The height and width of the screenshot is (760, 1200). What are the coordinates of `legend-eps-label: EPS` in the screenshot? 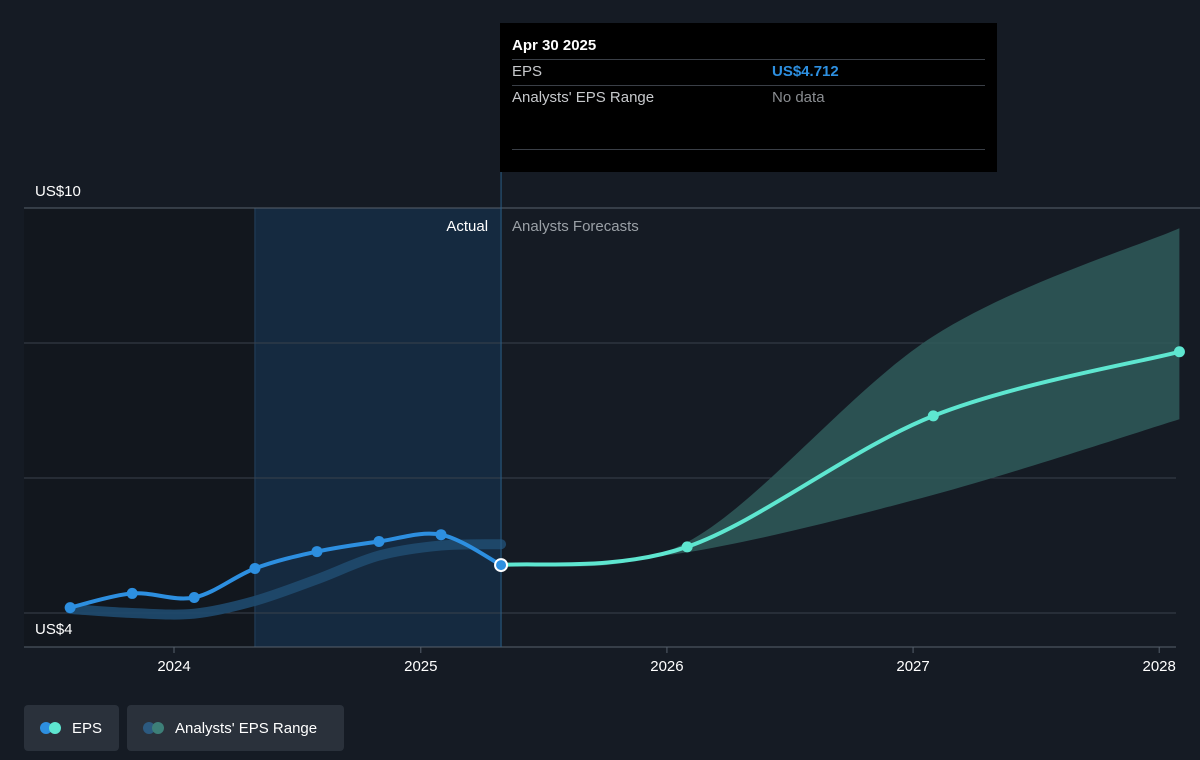 It's located at (87, 728).